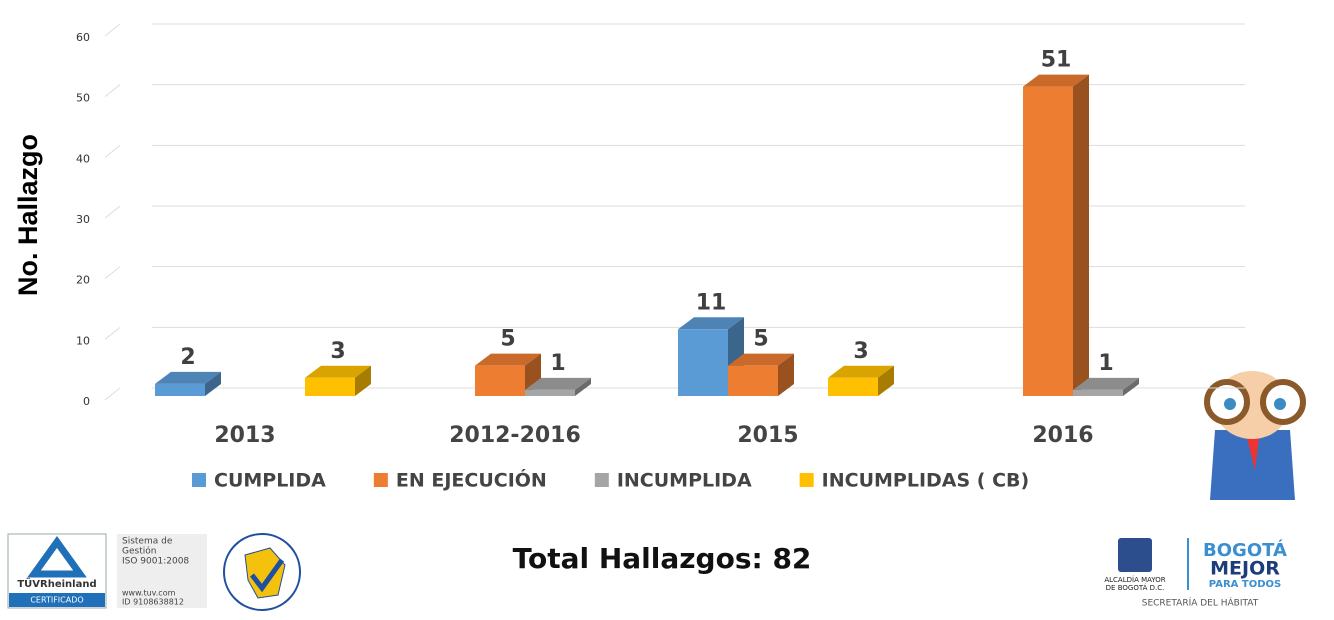 This screenshot has height=620, width=1334. Describe the element at coordinates (28, 215) in the screenshot. I see `y-axis-label: No. Hallazgo` at that location.